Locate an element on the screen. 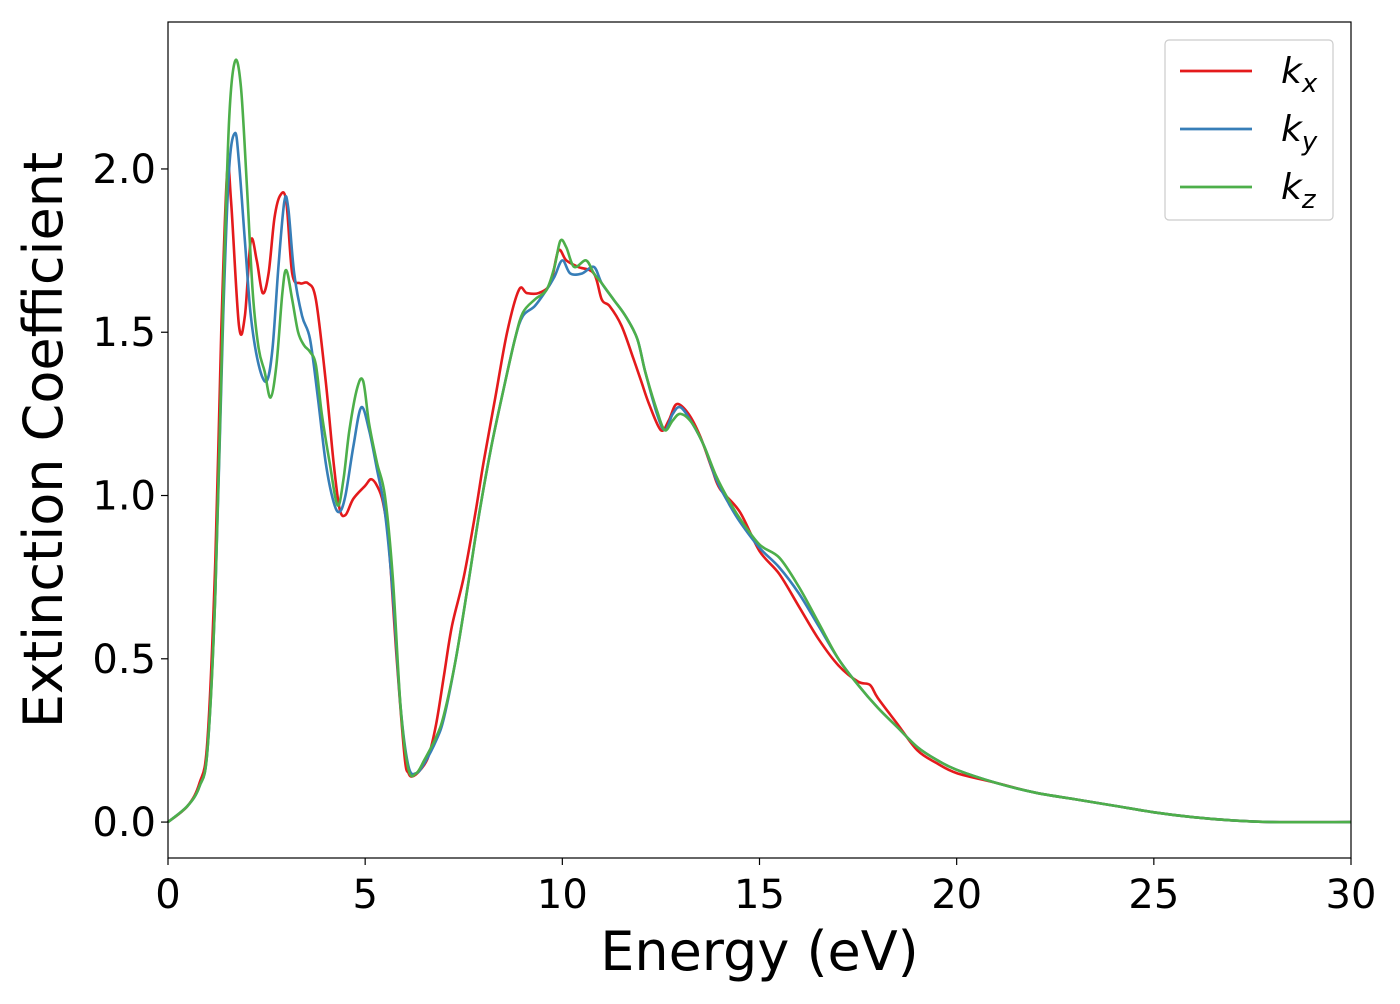 Image resolution: width=1400 pixels, height=1004 pixels. legend-label-y: ky is located at coordinates (1299, 133).